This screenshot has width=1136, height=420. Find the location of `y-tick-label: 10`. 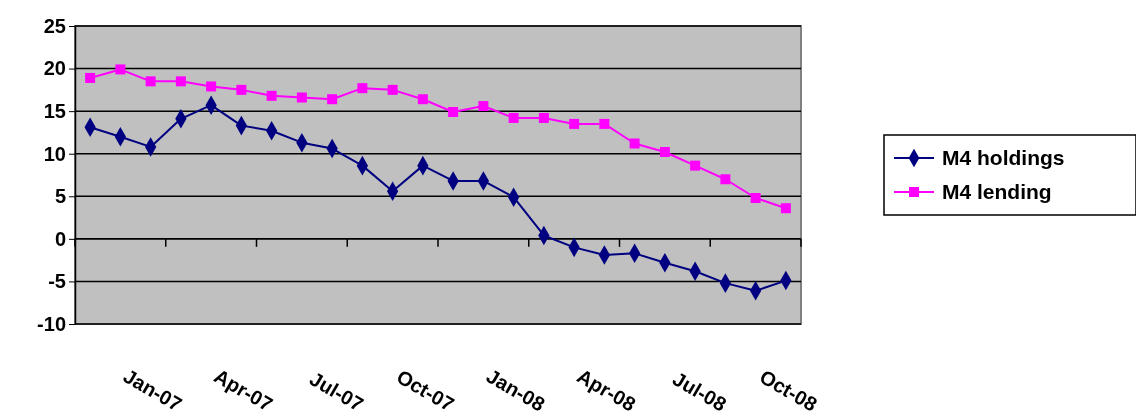

y-tick-label: 10 is located at coordinates (54, 153).